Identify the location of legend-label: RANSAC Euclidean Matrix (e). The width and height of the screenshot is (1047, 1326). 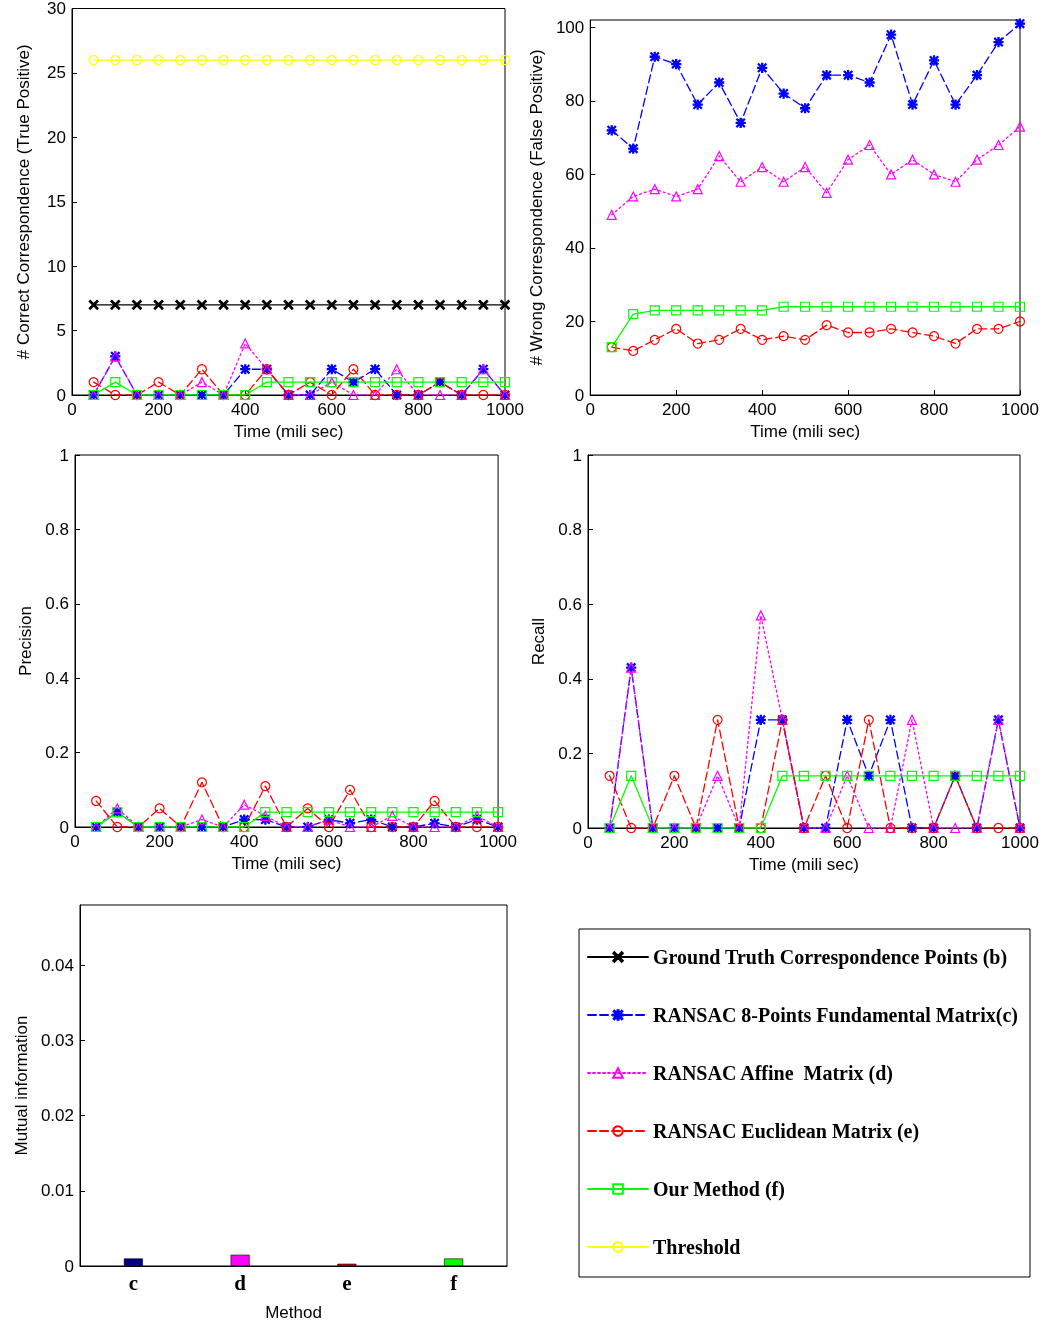
(786, 1131).